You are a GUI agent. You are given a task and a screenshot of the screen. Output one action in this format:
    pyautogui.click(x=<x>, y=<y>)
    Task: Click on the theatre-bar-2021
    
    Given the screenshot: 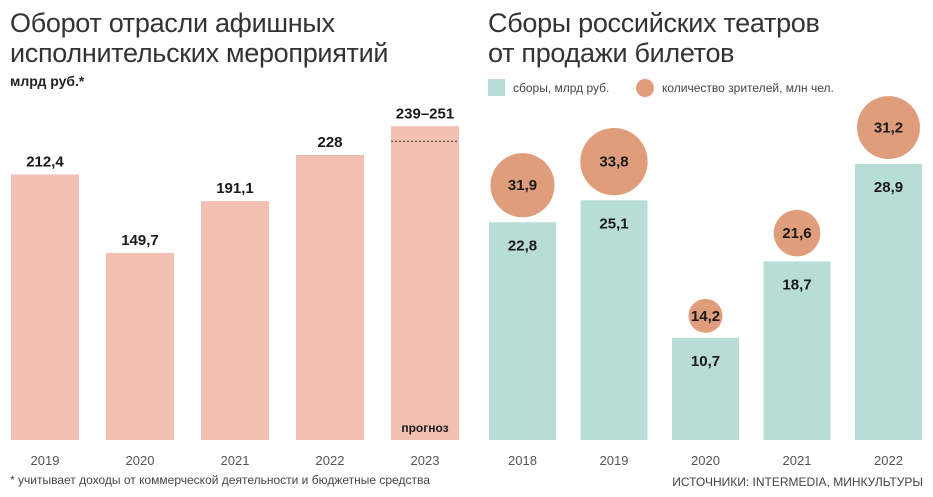 What is the action you would take?
    pyautogui.click(x=797, y=350)
    